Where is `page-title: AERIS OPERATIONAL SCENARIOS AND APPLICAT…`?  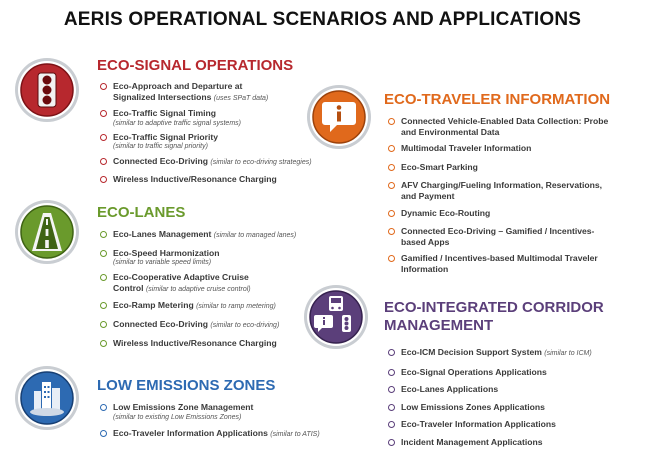 page-title: AERIS OPERATIONAL SCENARIOS AND APPLICAT… is located at coordinates (322, 19).